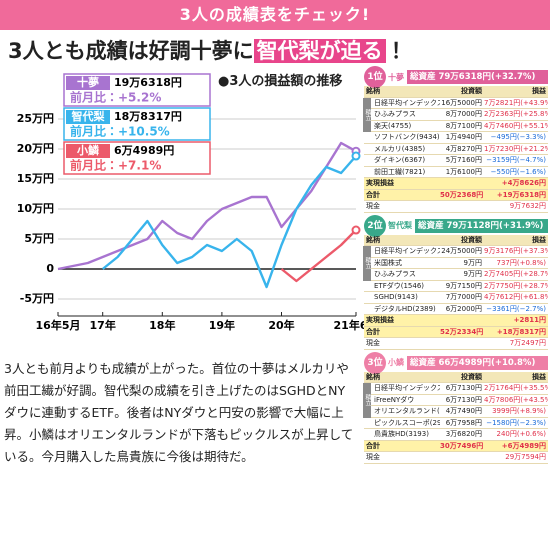 This screenshot has height=541, width=550. I want to click on holding-row: 日経平均インデックス 24万5000円 9万3176円(+37.3%), so click(456, 252).